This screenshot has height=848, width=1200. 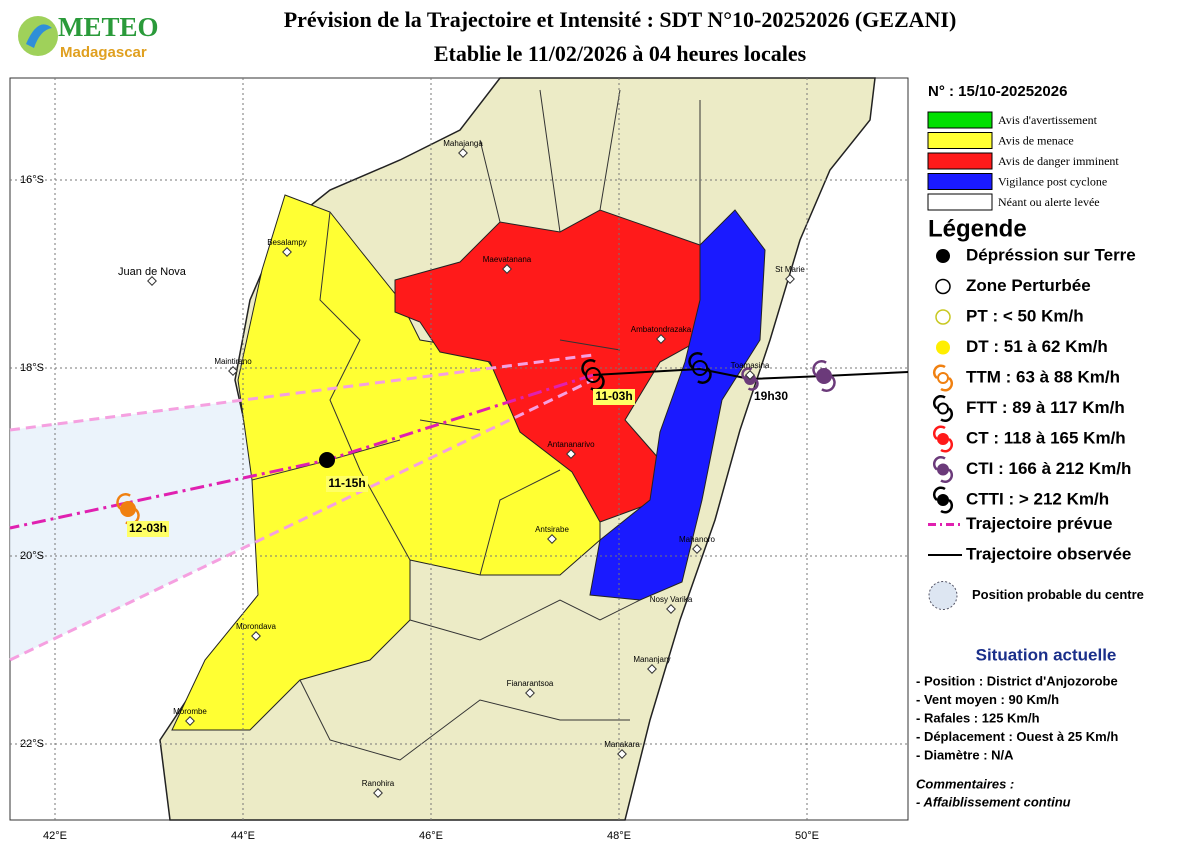 What do you see at coordinates (476, 444) in the screenshot?
I see `track-markers: 11-03h 11-15h 12-03h 19h30` at bounding box center [476, 444].